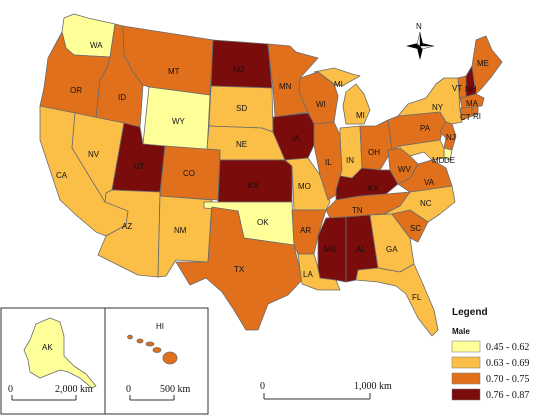  What do you see at coordinates (139, 166) in the screenshot?
I see `label-UT: UT` at bounding box center [139, 166].